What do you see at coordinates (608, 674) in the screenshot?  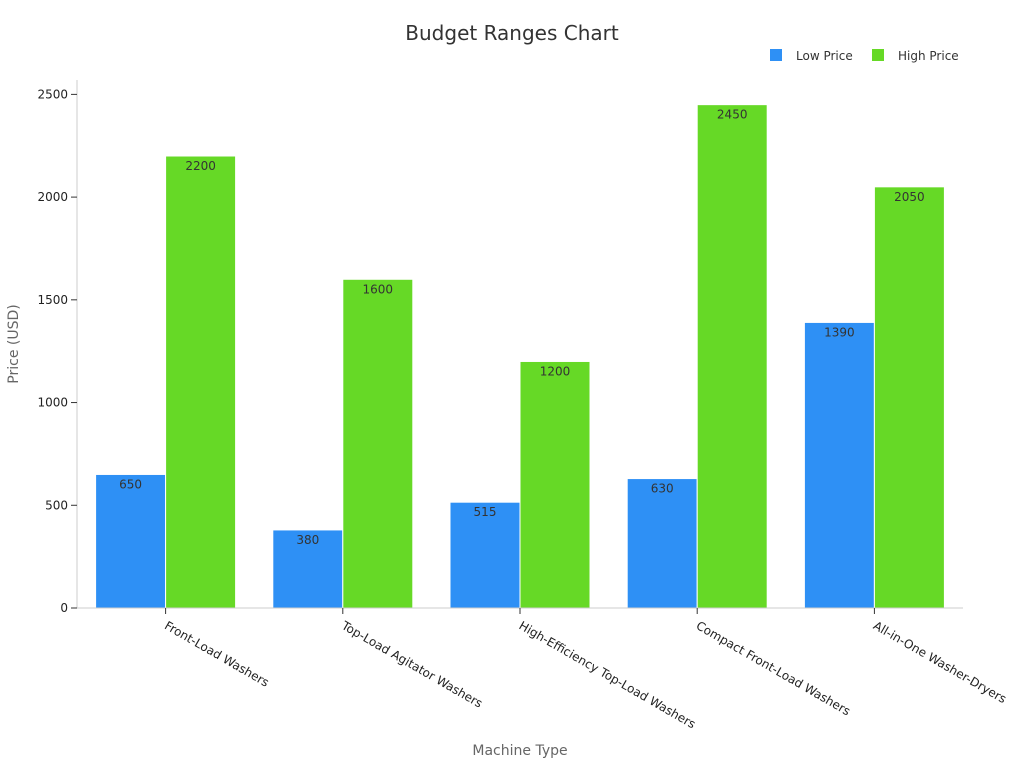 I see `x-tick-label-3: High-Efficiency Top-Load Washers` at bounding box center [608, 674].